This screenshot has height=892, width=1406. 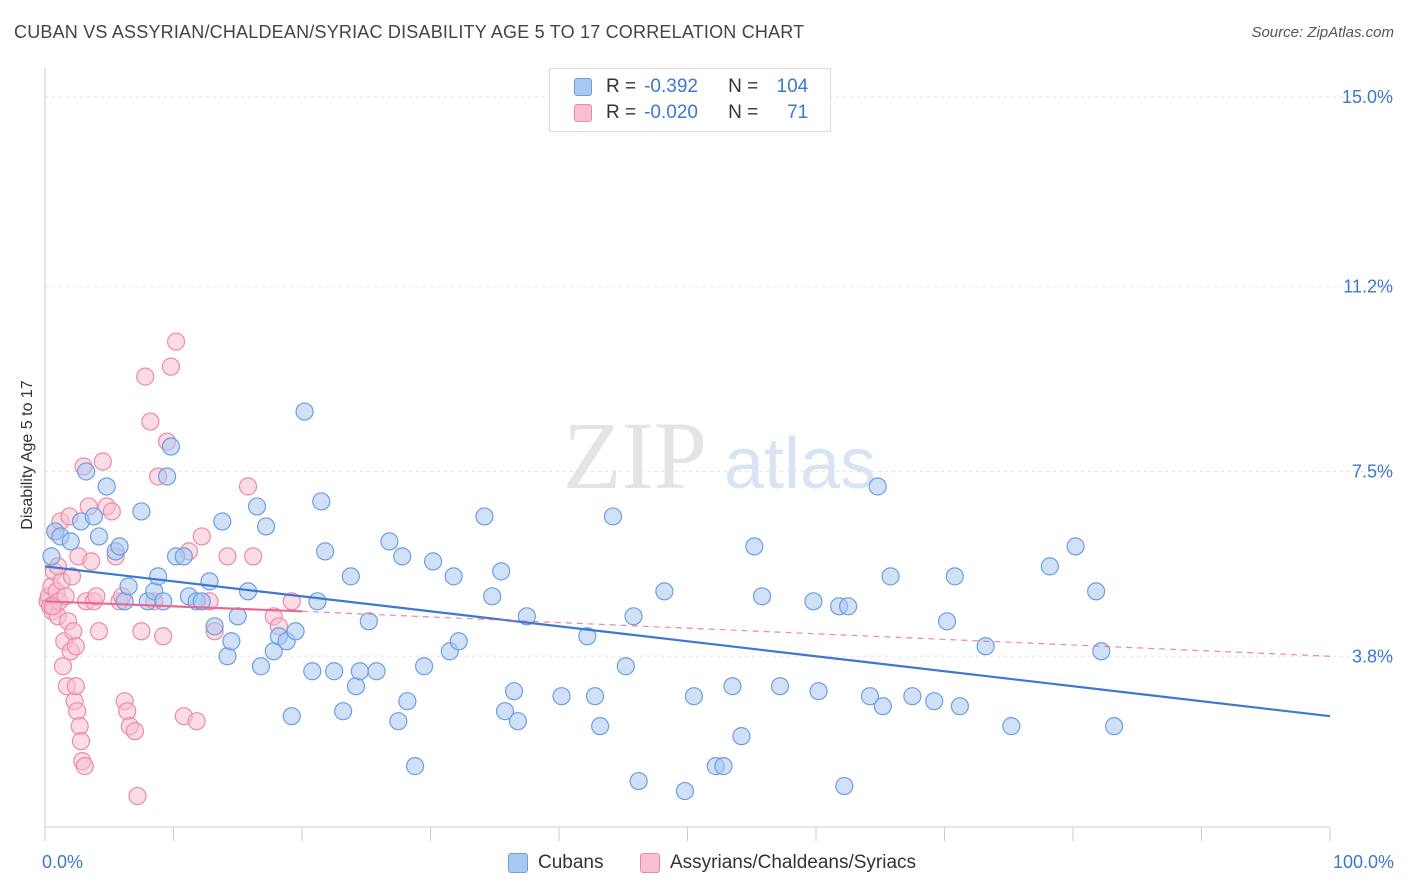 I want to click on watermark: ZIP atlas, so click(x=719, y=455).